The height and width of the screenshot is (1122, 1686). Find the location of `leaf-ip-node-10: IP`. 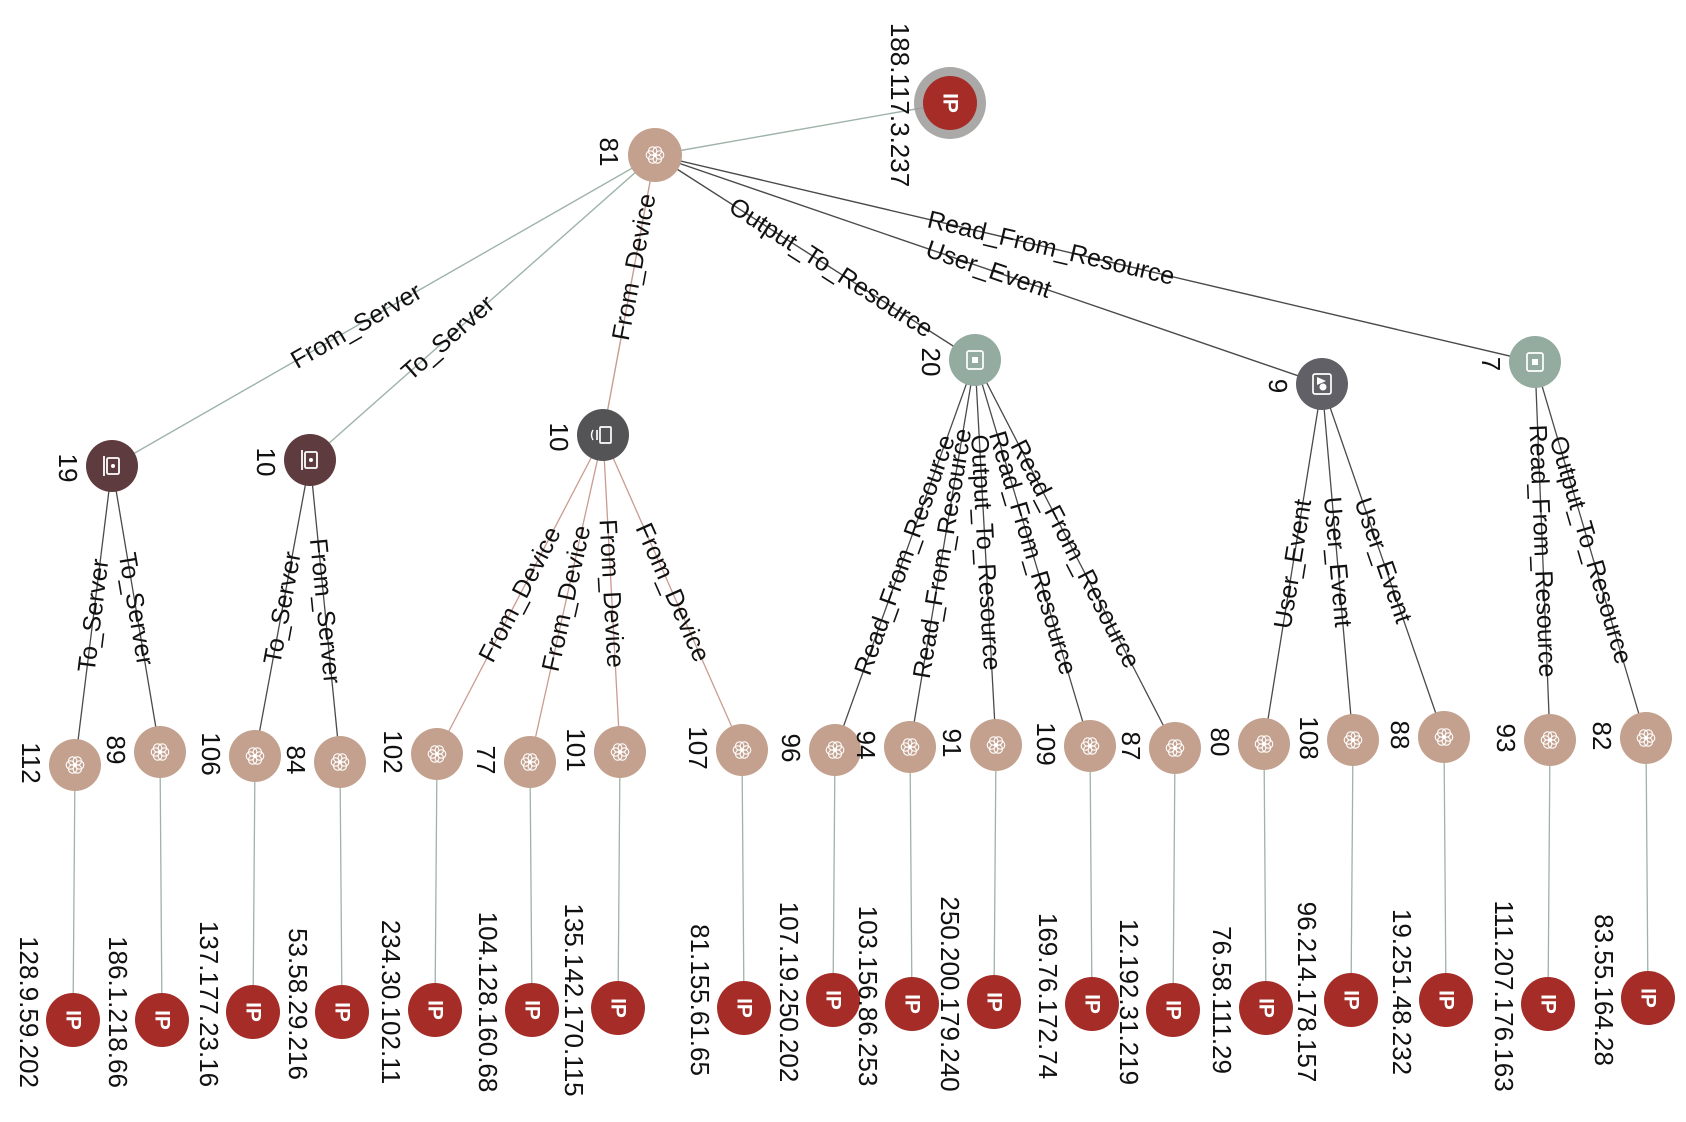

leaf-ip-node-10: IP is located at coordinates (994, 1002).